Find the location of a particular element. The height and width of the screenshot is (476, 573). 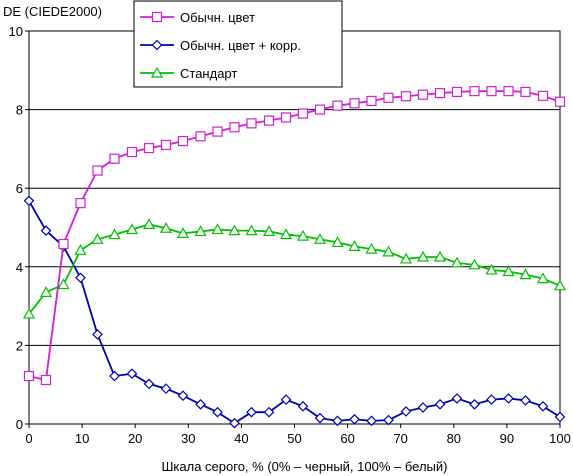

y-tick-label-8: 8 is located at coordinates (19, 110).